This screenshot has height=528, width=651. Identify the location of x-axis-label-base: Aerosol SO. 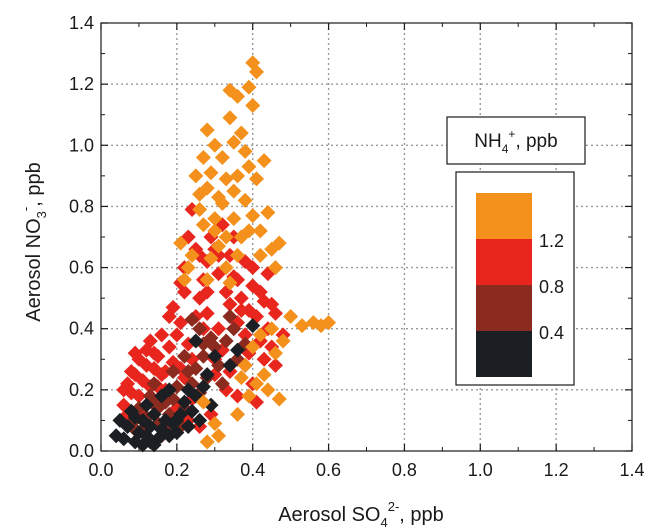
(329, 515).